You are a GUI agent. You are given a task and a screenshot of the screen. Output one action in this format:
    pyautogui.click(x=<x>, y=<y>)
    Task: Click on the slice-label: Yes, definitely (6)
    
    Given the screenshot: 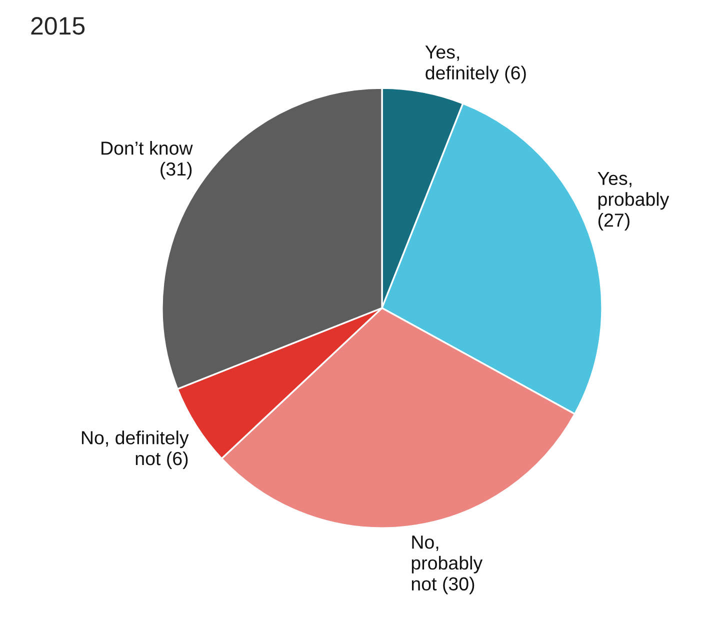 What is the action you would take?
    pyautogui.click(x=475, y=65)
    